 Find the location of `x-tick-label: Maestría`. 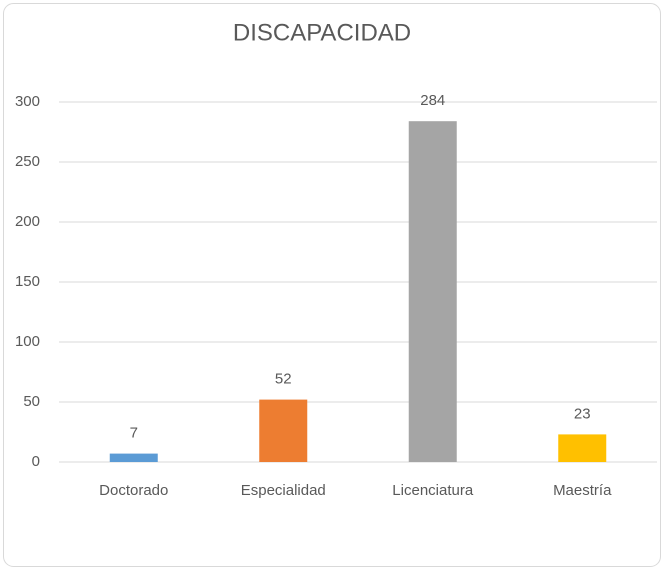

x-tick-label: Maestría is located at coordinates (582, 490).